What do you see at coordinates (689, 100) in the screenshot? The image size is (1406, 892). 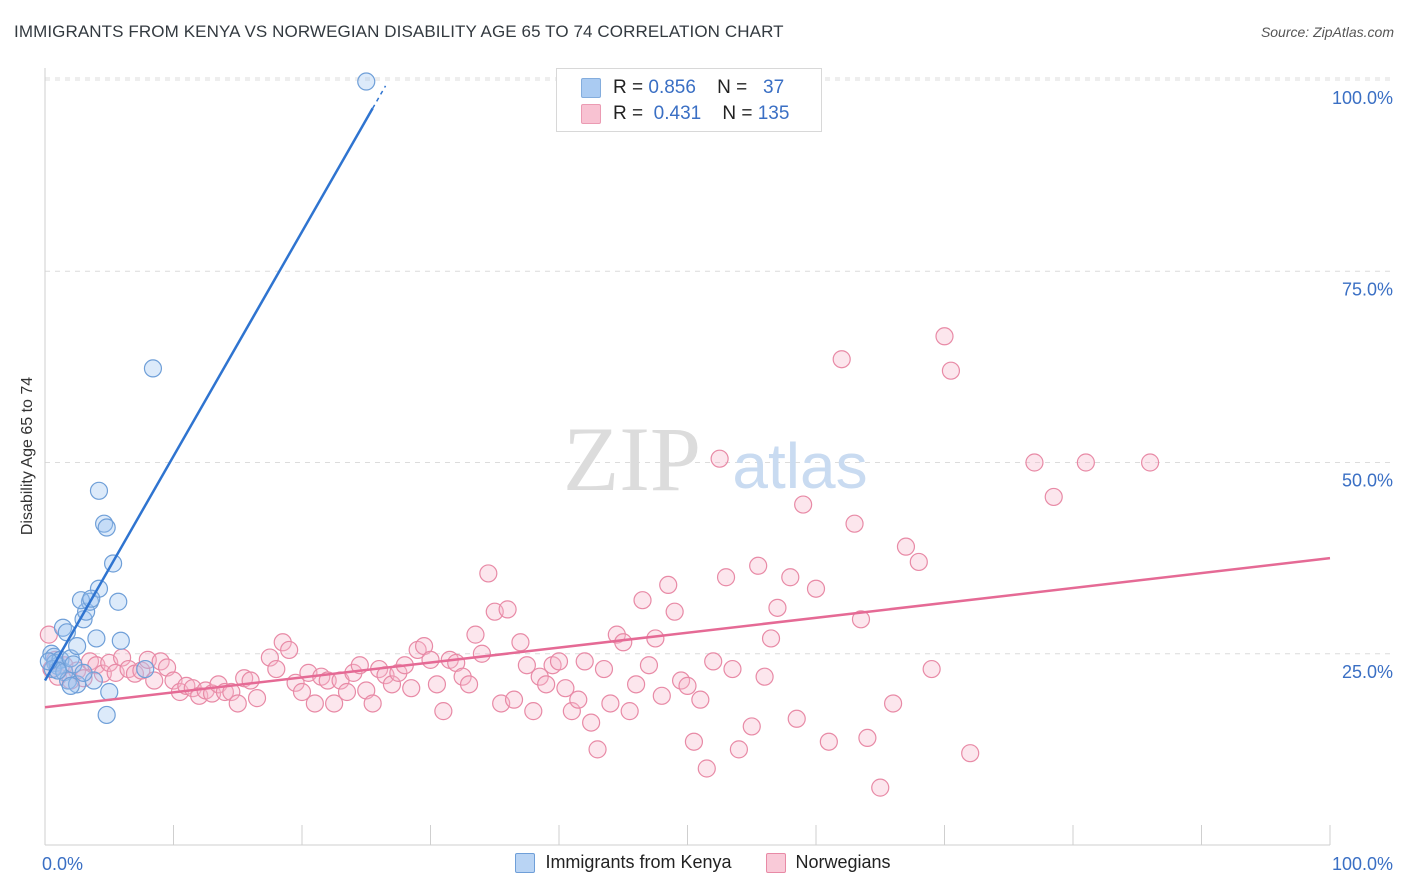 I see `correlation-legend: R = 0.856 N = 37 R = 0.431 N = 135` at bounding box center [689, 100].